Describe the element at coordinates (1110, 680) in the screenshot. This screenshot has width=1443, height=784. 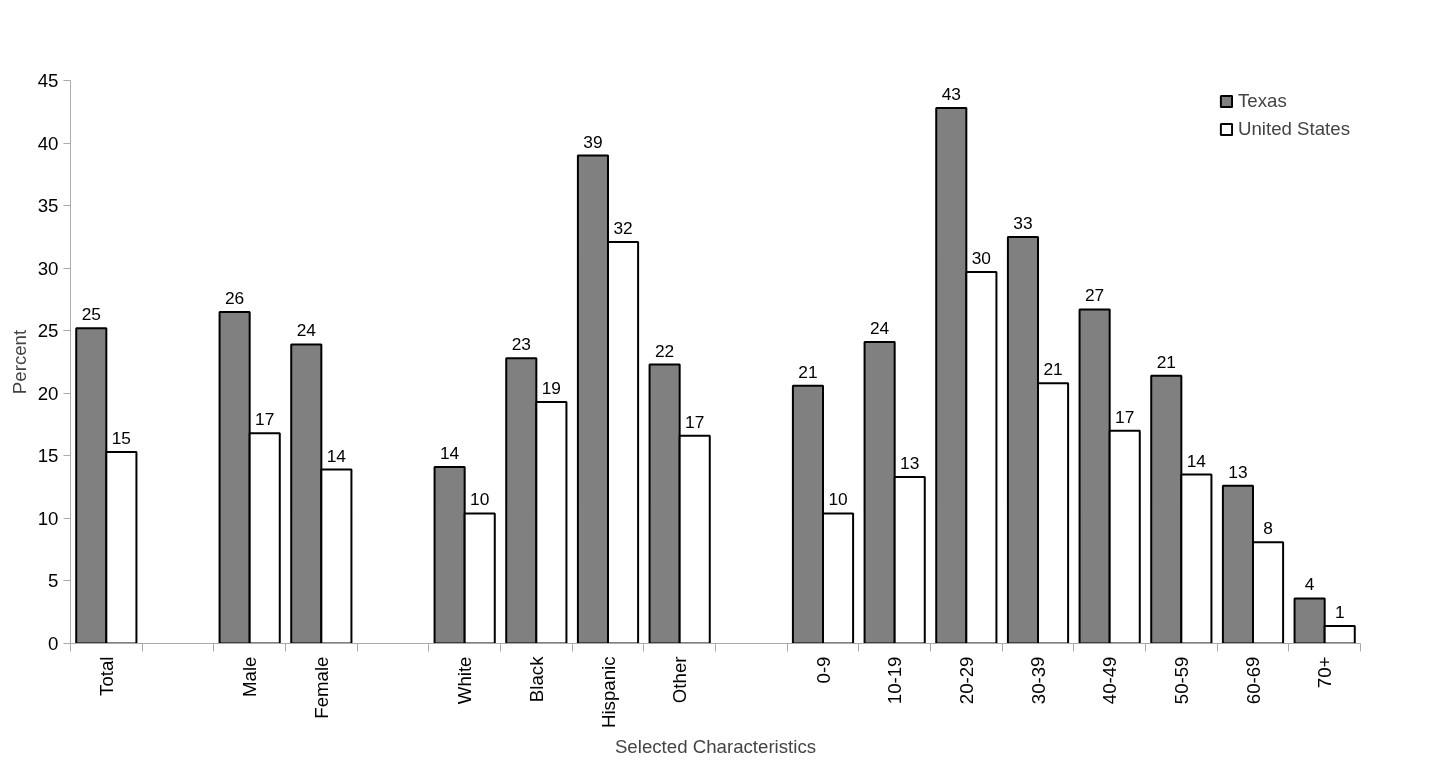
I see `x-tick-label: 40-49` at that location.